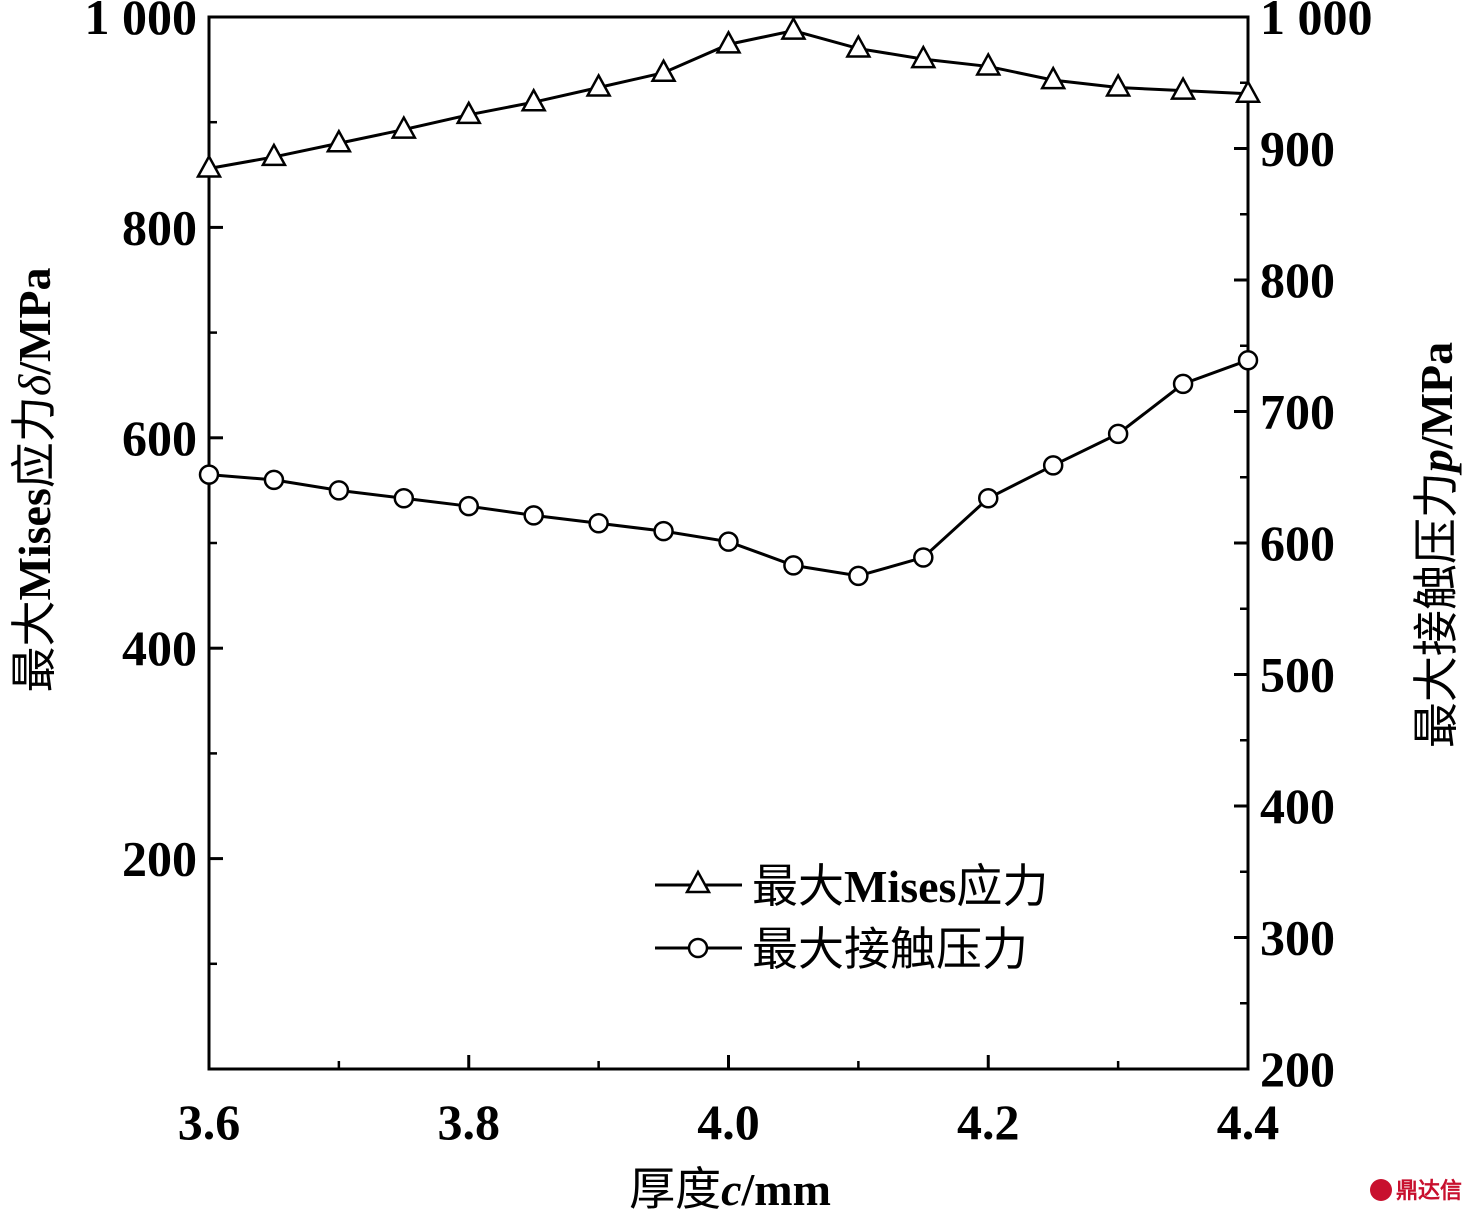 The image size is (1471, 1216). Describe the element at coordinates (209, 1122) in the screenshot. I see `x-tick-label: 3.6` at that location.